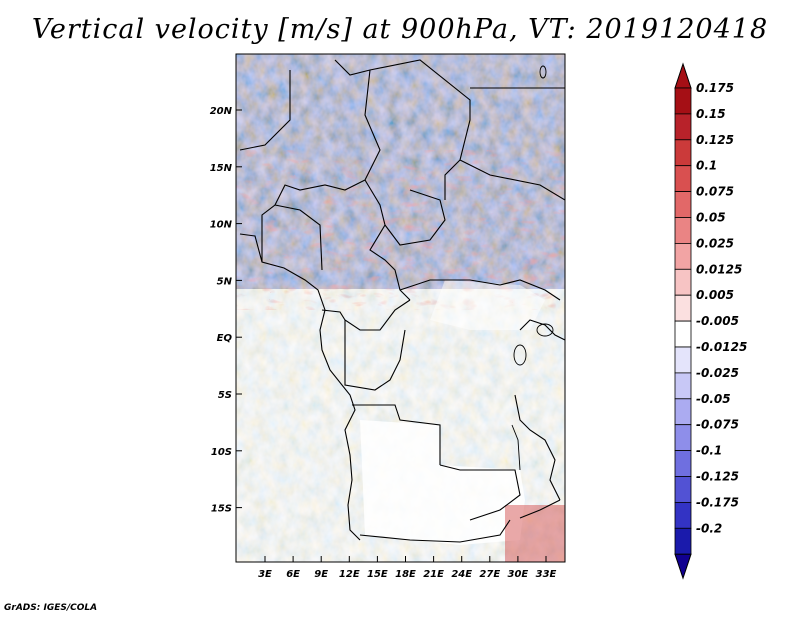  Describe the element at coordinates (721, 347) in the screenshot. I see `colorbar-label: -0.0125` at that location.